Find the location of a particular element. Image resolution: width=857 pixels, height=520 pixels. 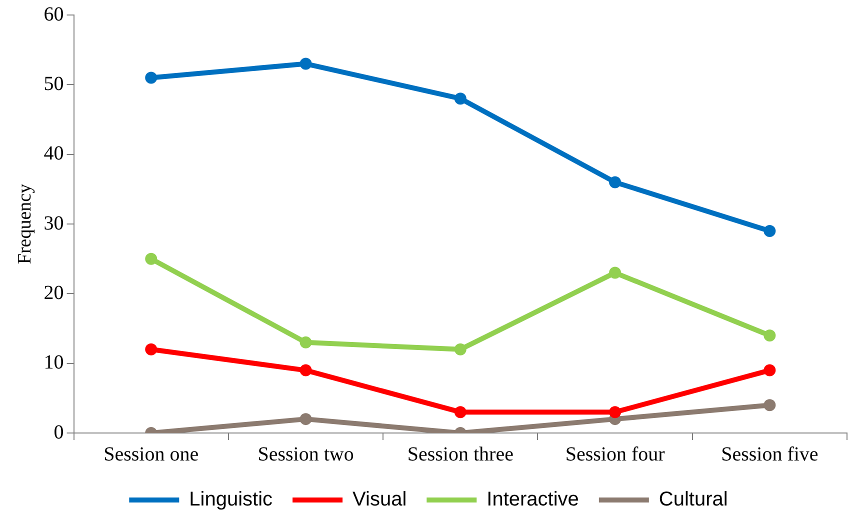

legend-label: Cultural is located at coordinates (693, 499).